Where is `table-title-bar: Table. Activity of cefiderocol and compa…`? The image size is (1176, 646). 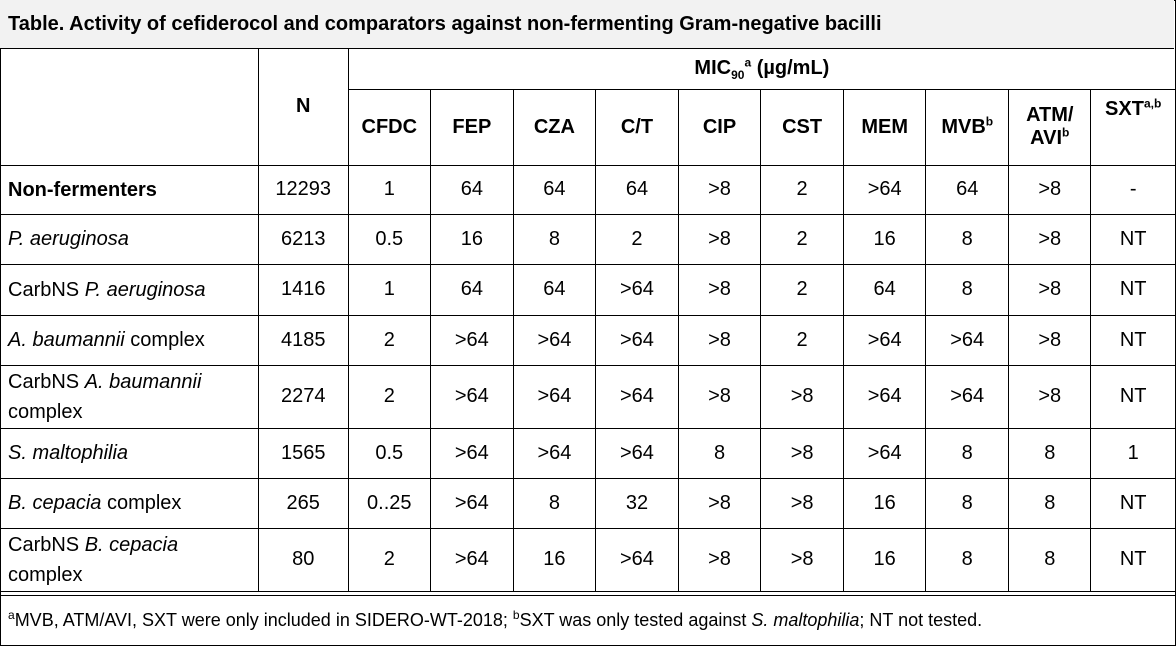
table-title-bar: Table. Activity of cefiderocol and compa… is located at coordinates (587, 24).